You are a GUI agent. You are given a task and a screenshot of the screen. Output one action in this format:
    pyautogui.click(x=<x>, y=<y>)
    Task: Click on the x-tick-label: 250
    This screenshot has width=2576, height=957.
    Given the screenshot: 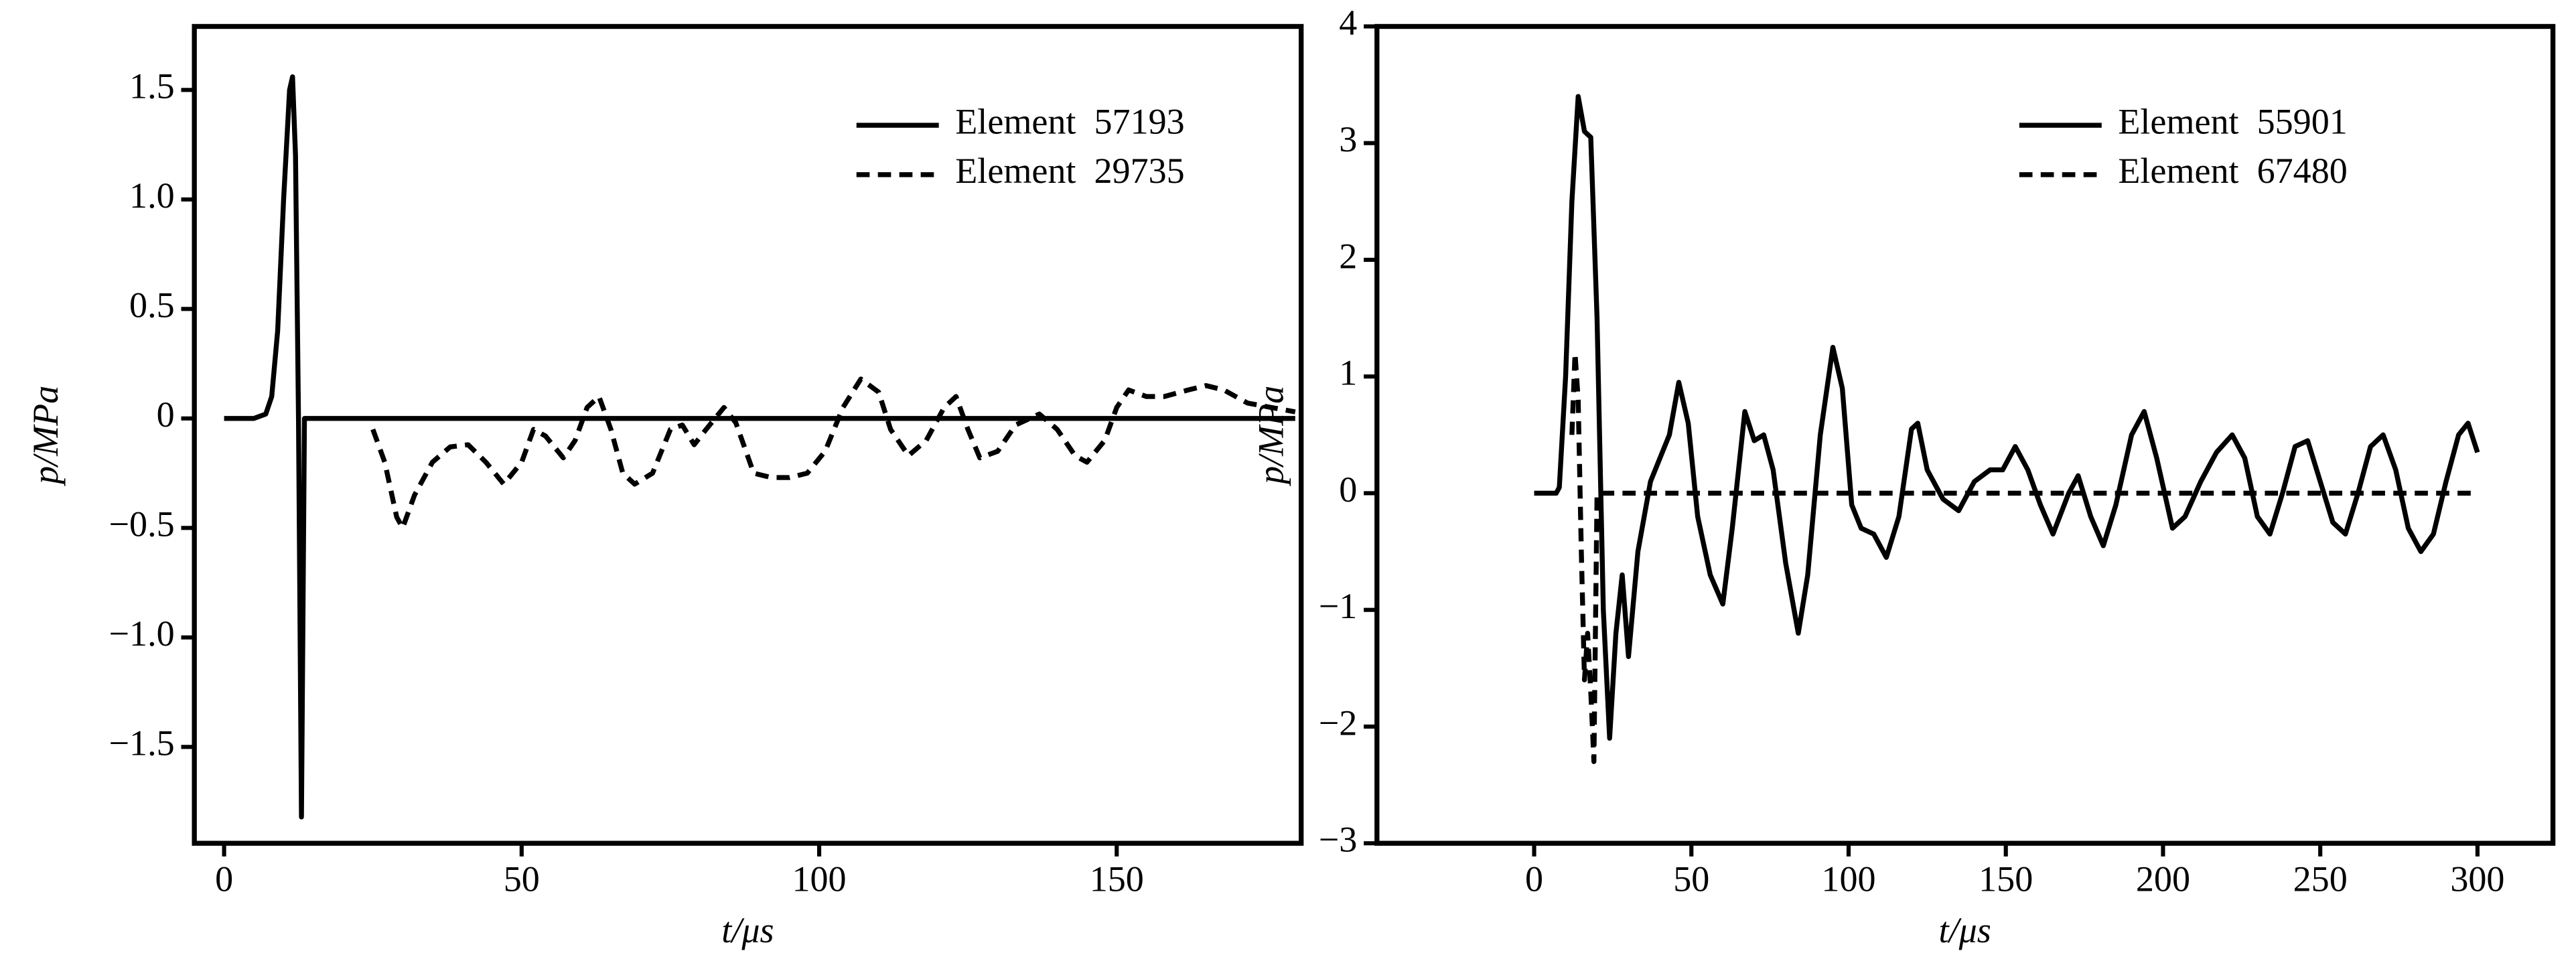 What is the action you would take?
    pyautogui.click(x=2320, y=879)
    